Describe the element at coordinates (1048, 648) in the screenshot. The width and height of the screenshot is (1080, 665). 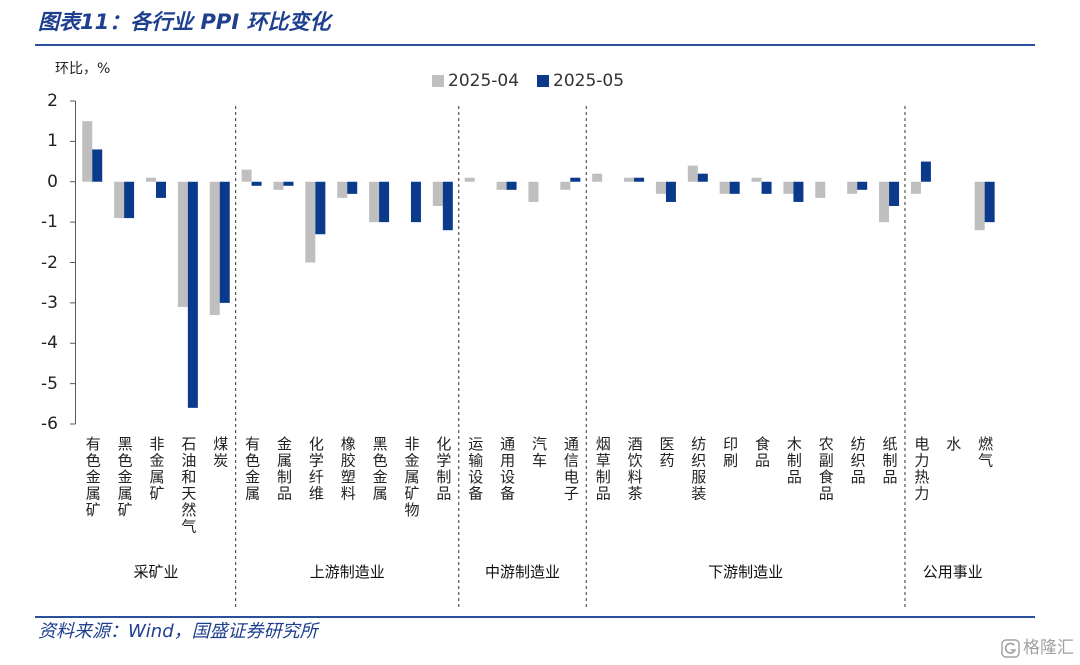
I see `watermark-text: 格隆汇` at that location.